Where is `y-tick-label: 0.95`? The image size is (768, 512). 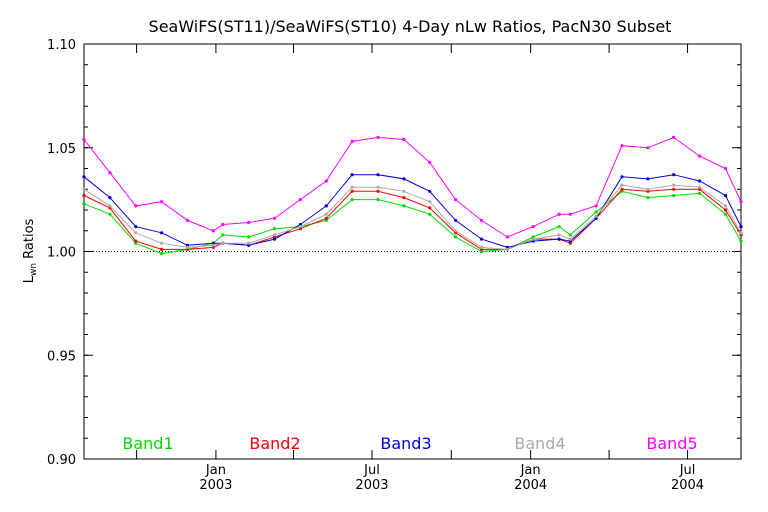
y-tick-label: 0.95 is located at coordinates (61, 356).